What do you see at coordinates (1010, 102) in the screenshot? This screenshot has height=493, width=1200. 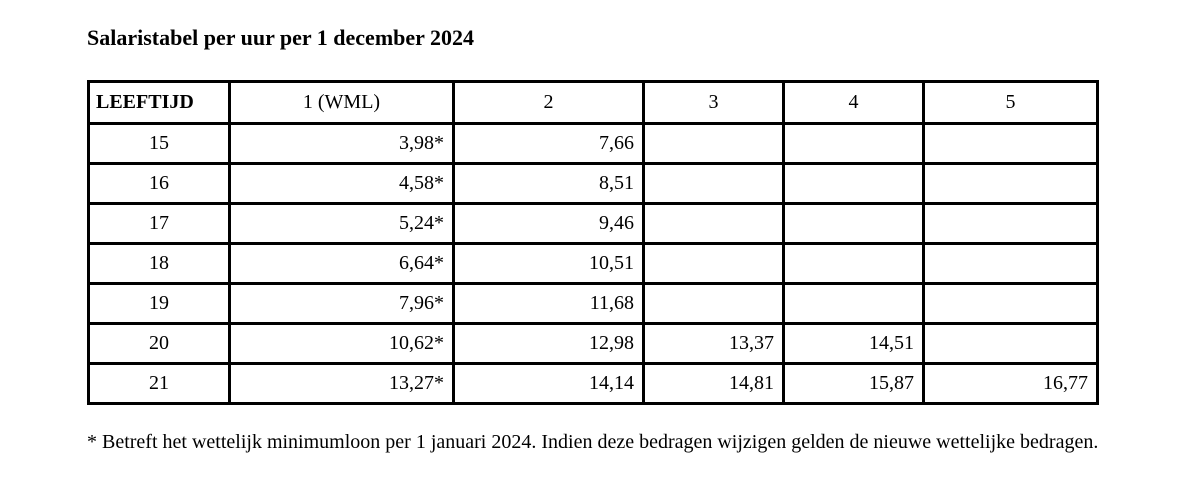 I see `column-header-5: 5` at bounding box center [1010, 102].